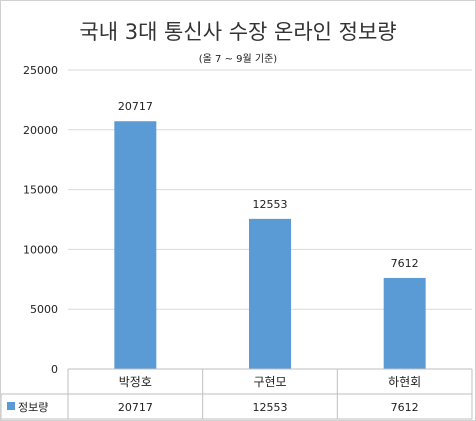 The width and height of the screenshot is (476, 421). I want to click on y-axis-ticks: 0 5000 10000 15000 20000 25000, so click(40, 220).